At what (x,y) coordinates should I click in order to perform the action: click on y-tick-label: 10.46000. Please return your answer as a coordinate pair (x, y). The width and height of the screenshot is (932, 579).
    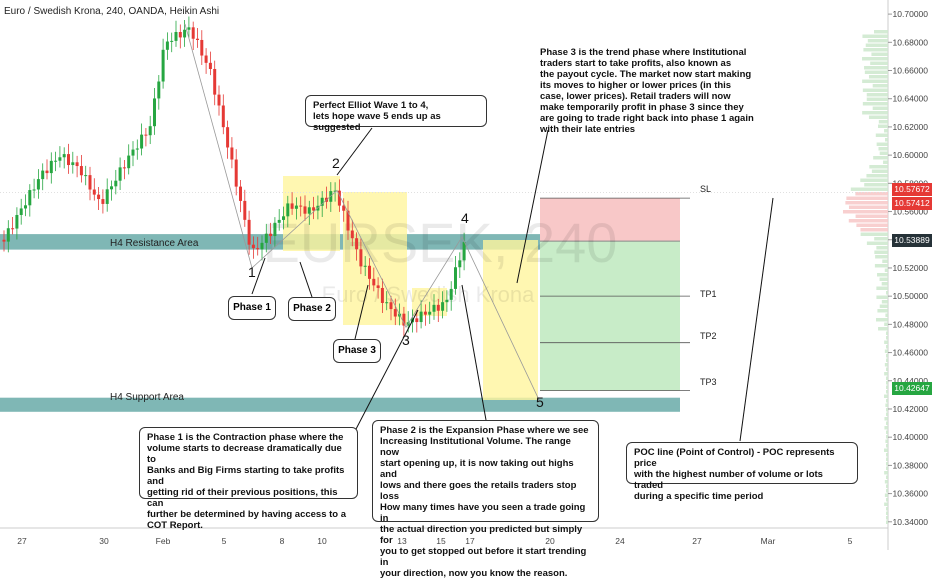
    Looking at the image, I should click on (911, 353).